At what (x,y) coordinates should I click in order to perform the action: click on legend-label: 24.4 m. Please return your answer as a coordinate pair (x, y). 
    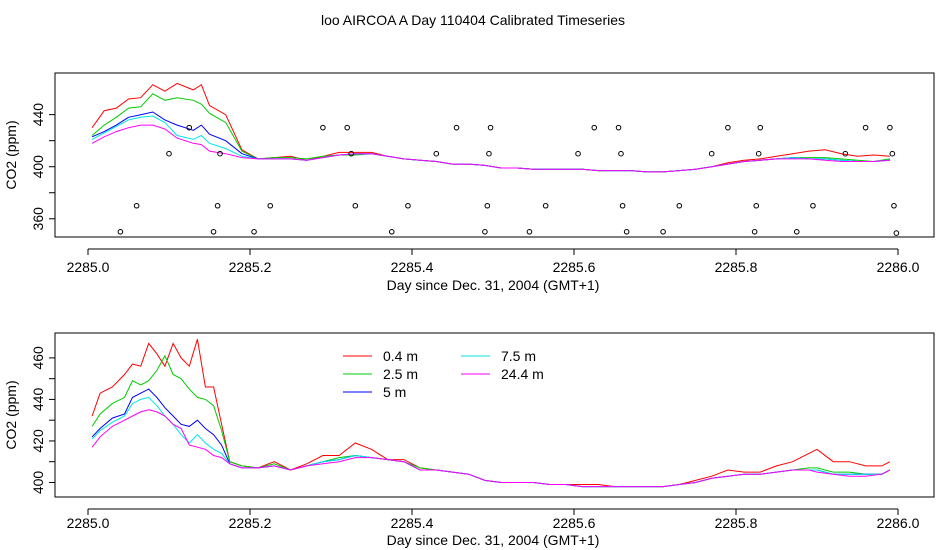
    Looking at the image, I should click on (522, 374).